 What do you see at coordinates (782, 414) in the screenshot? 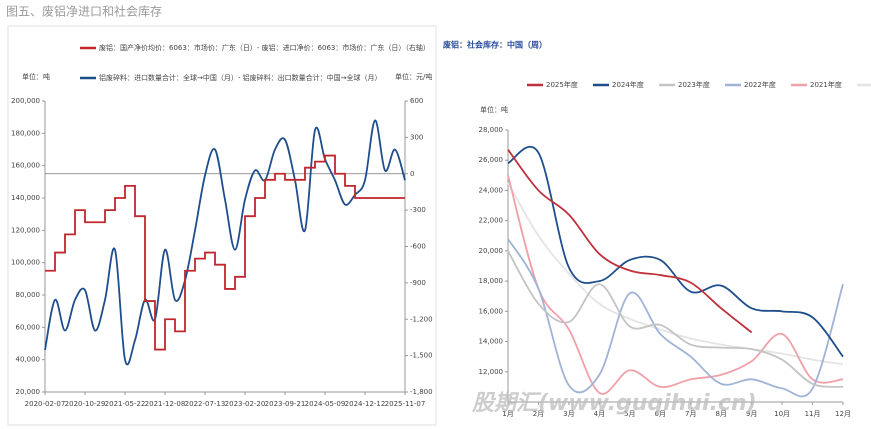
I see `x-tick-label: 10月` at bounding box center [782, 414].